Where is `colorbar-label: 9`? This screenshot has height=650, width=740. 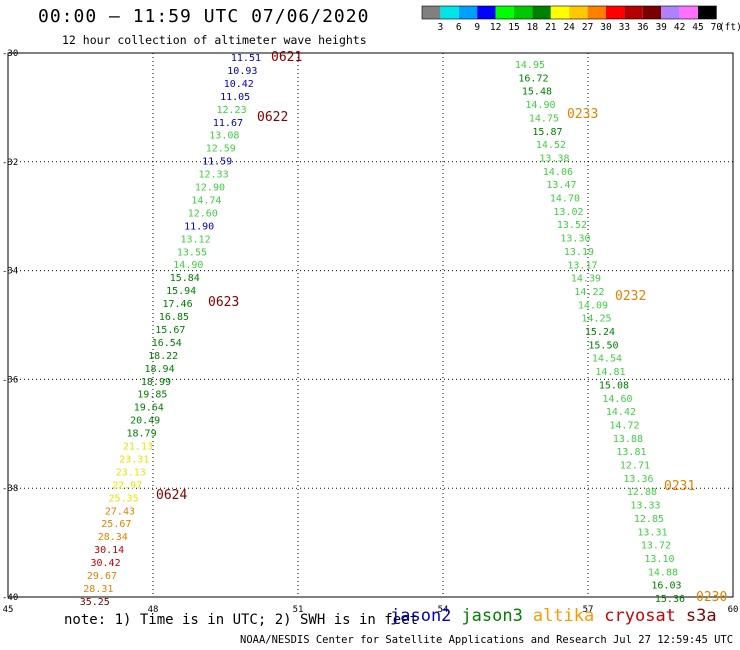 colorbar-label: 9 is located at coordinates (477, 27).